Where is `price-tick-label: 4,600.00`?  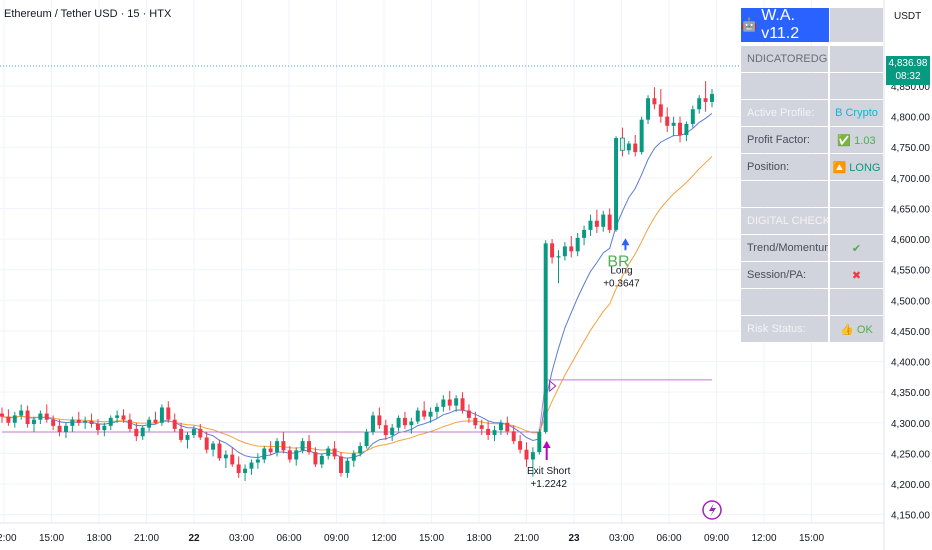
price-tick-label: 4,600.00 is located at coordinates (910, 240).